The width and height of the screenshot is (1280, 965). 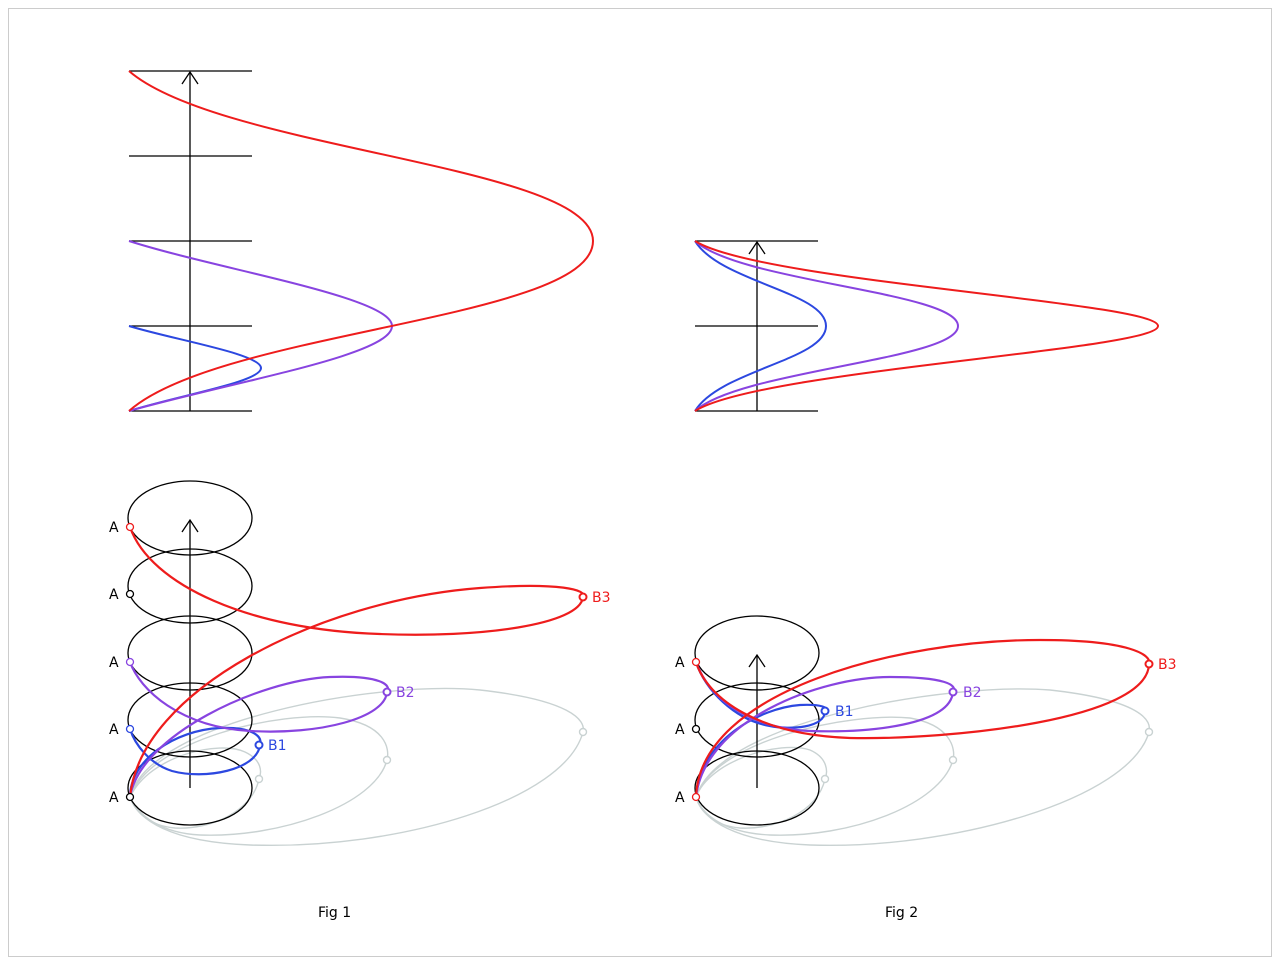 What do you see at coordinates (360, 663) in the screenshot?
I see `fig1-bottom-diagram: A A A A A B1 B2 B3` at bounding box center [360, 663].